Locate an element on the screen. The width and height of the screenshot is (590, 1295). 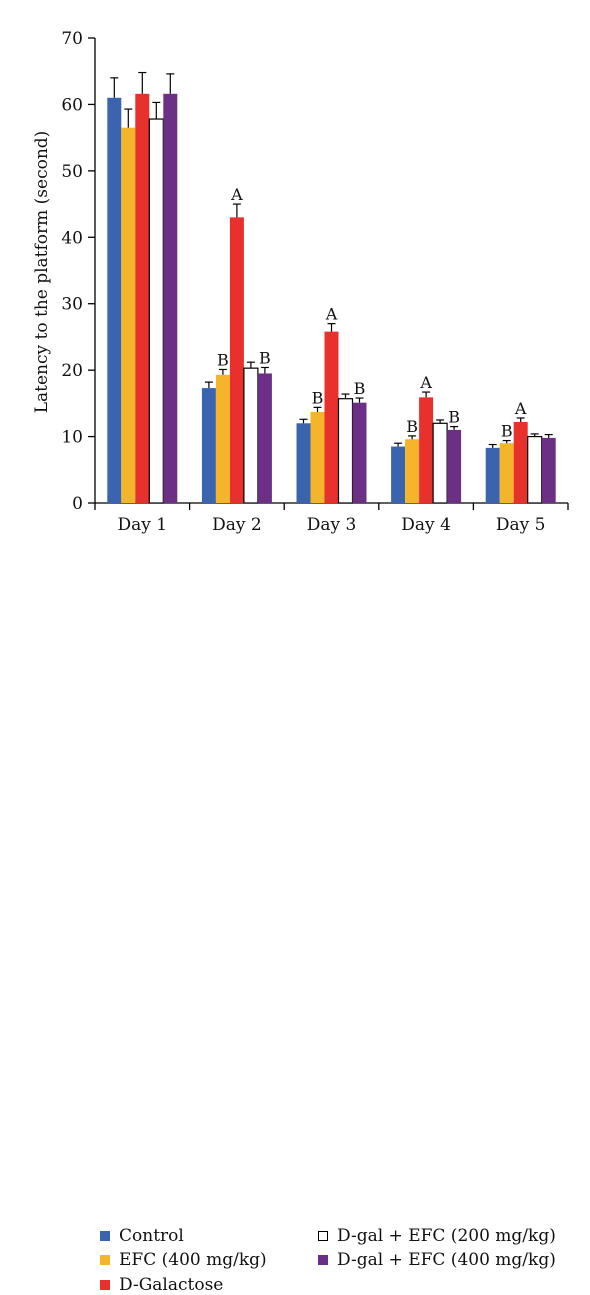
y-tick-label: 50 is located at coordinates (72, 172).